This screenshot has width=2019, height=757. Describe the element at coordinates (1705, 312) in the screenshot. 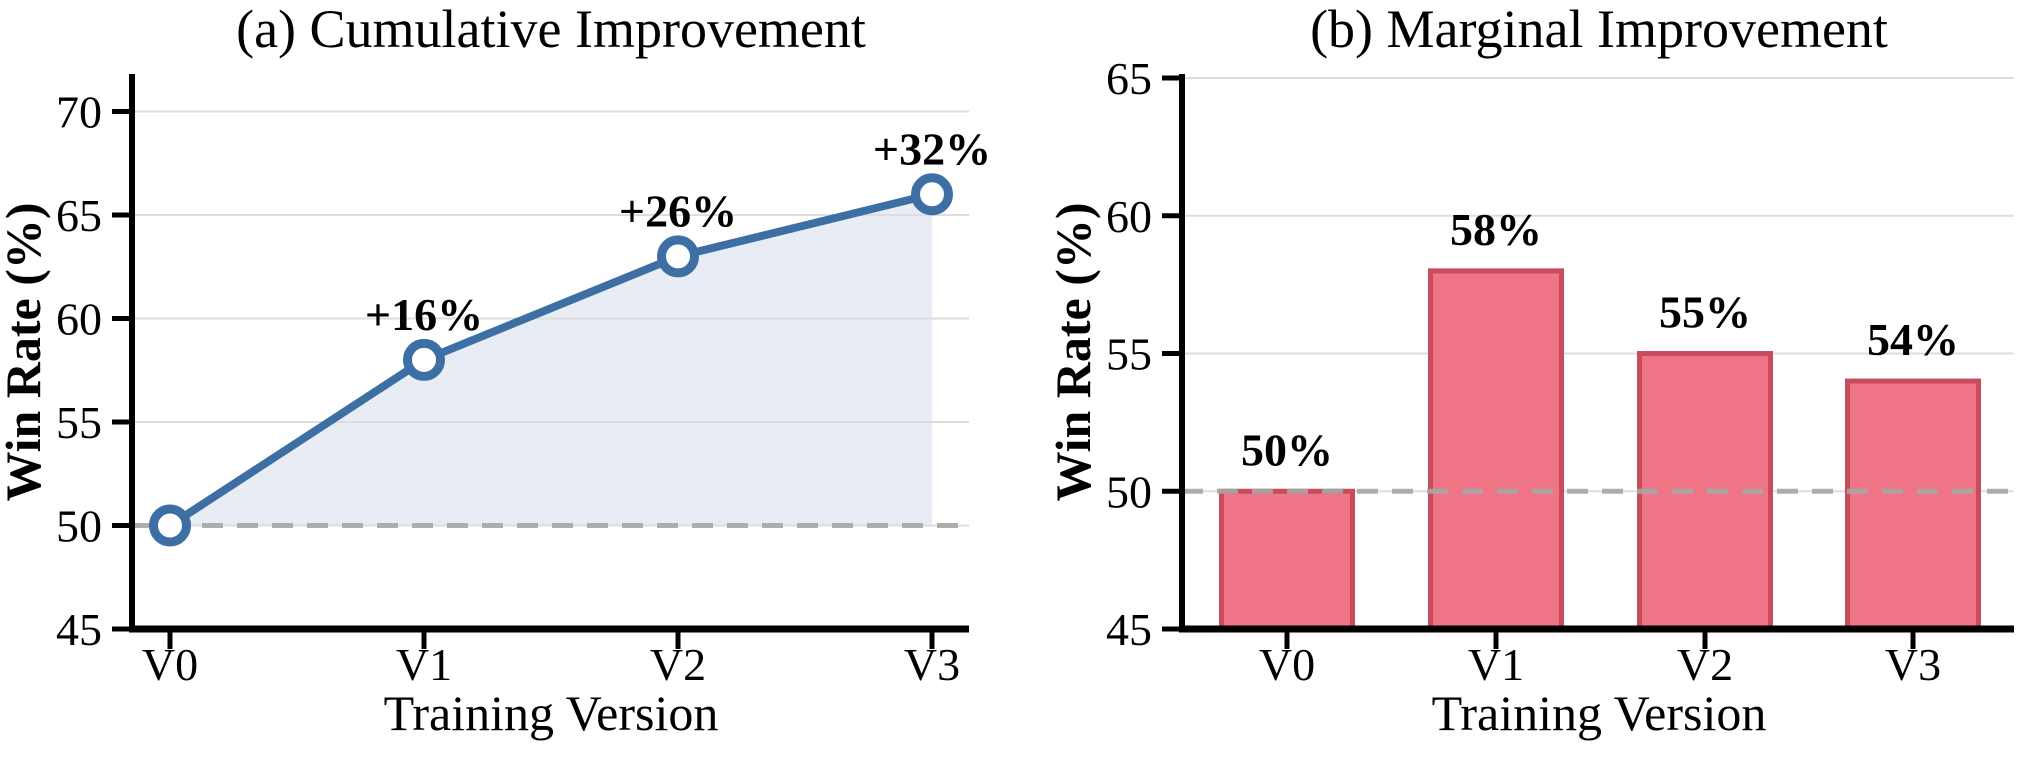

I see `bar-value-label-v2: 55%` at that location.